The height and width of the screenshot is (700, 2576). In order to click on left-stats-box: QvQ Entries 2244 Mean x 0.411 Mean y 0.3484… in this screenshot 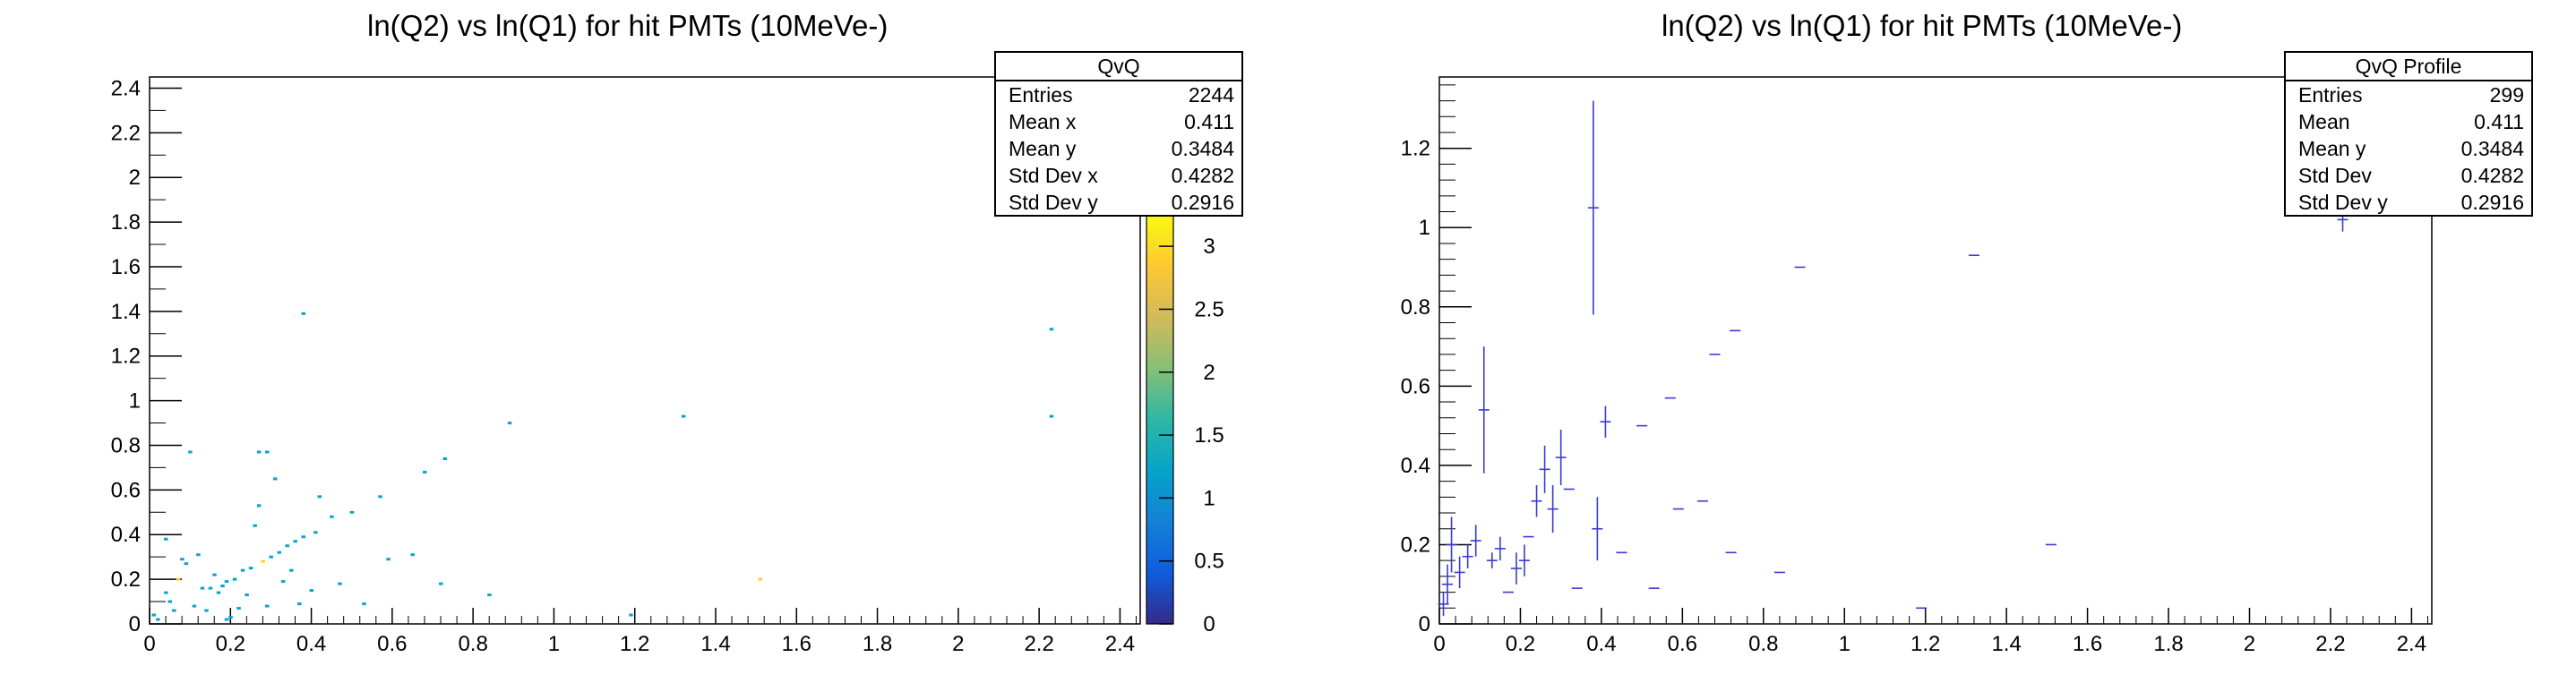, I will do `click(1118, 134)`.